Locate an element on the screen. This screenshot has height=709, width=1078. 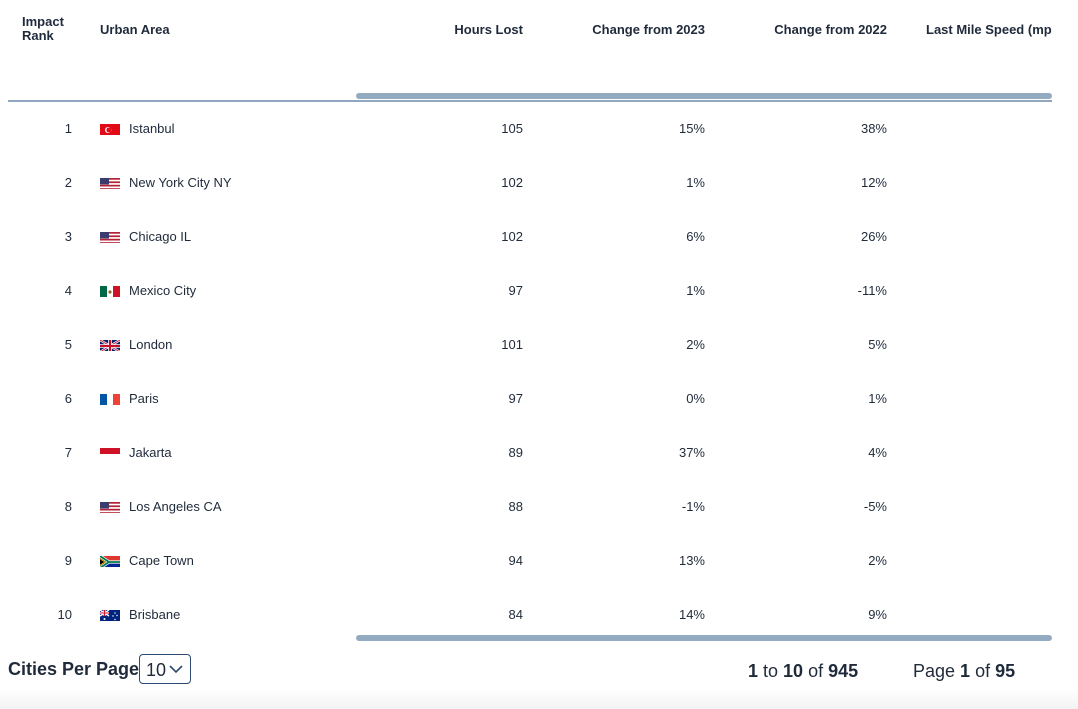
rank-cell: 1 is located at coordinates (68, 128).